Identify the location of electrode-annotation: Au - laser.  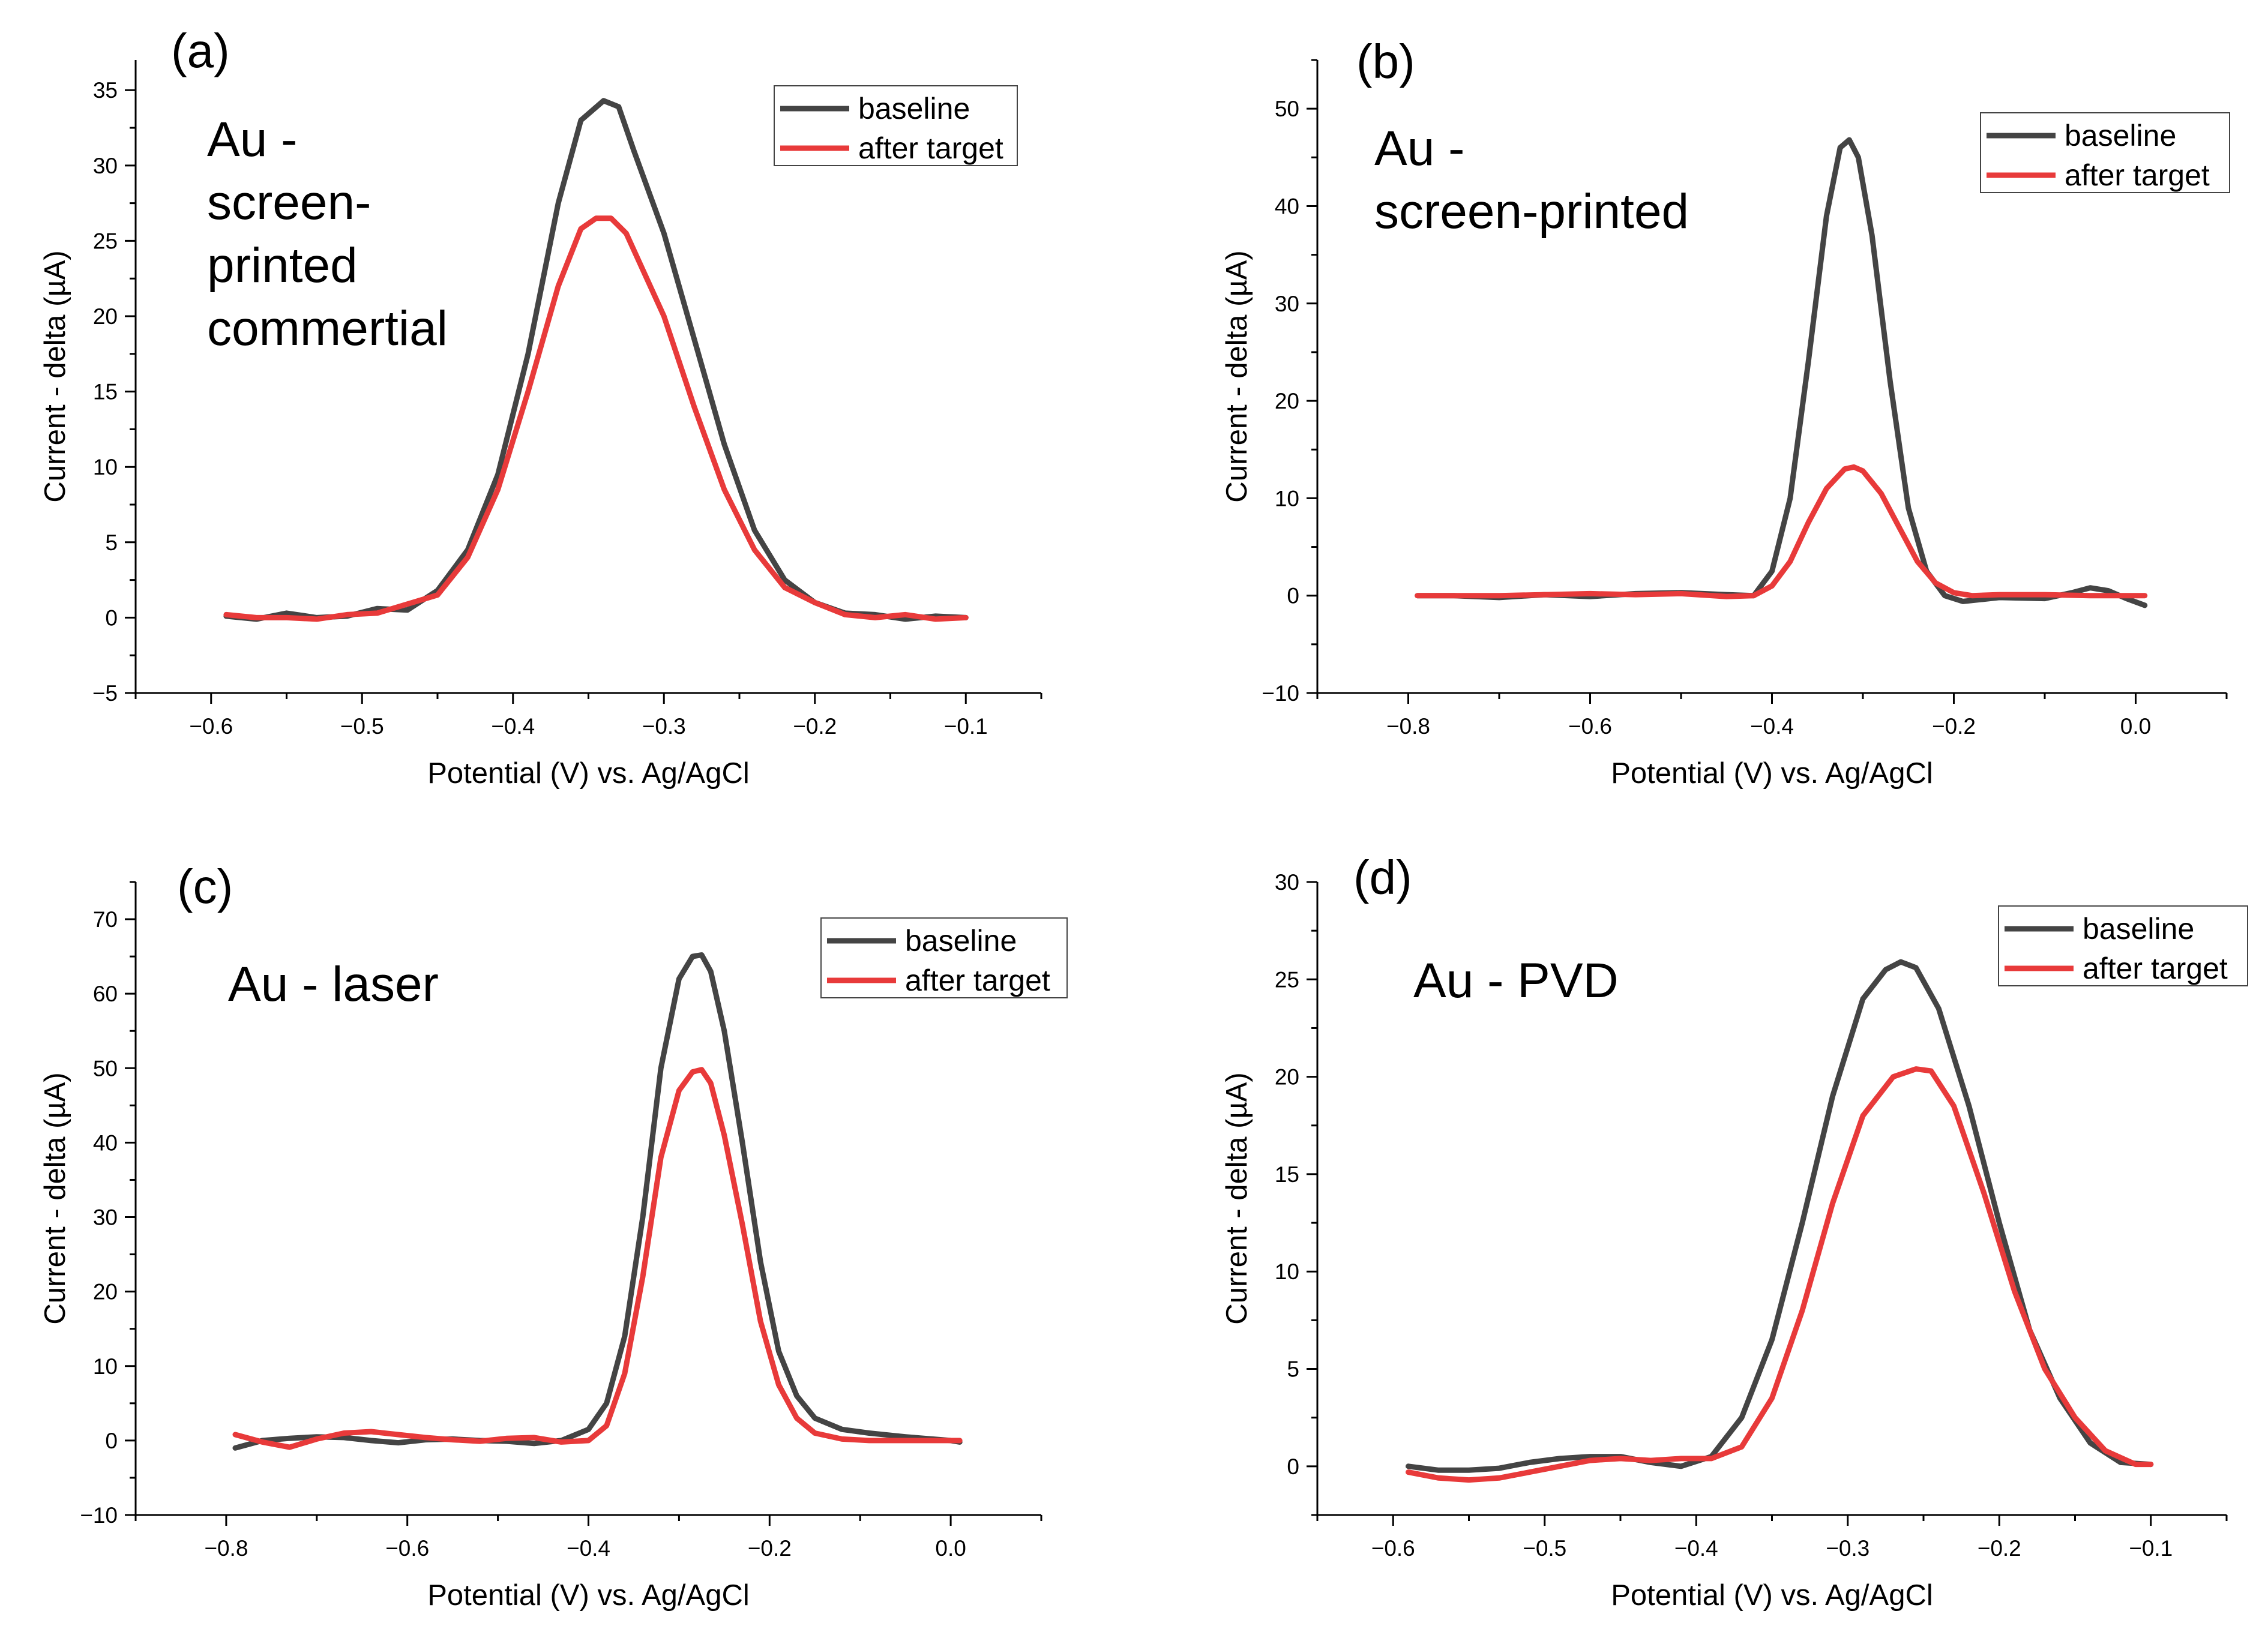
(333, 984).